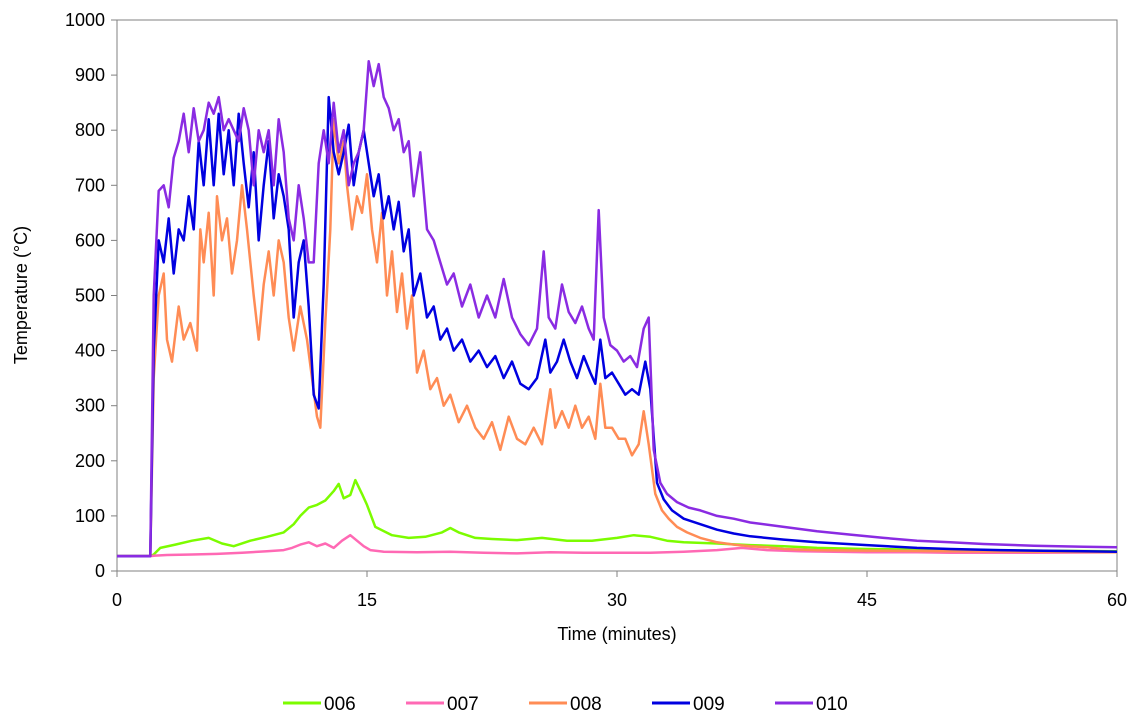 This screenshot has width=1138, height=715. I want to click on y-tick-label: 500, so click(90, 296).